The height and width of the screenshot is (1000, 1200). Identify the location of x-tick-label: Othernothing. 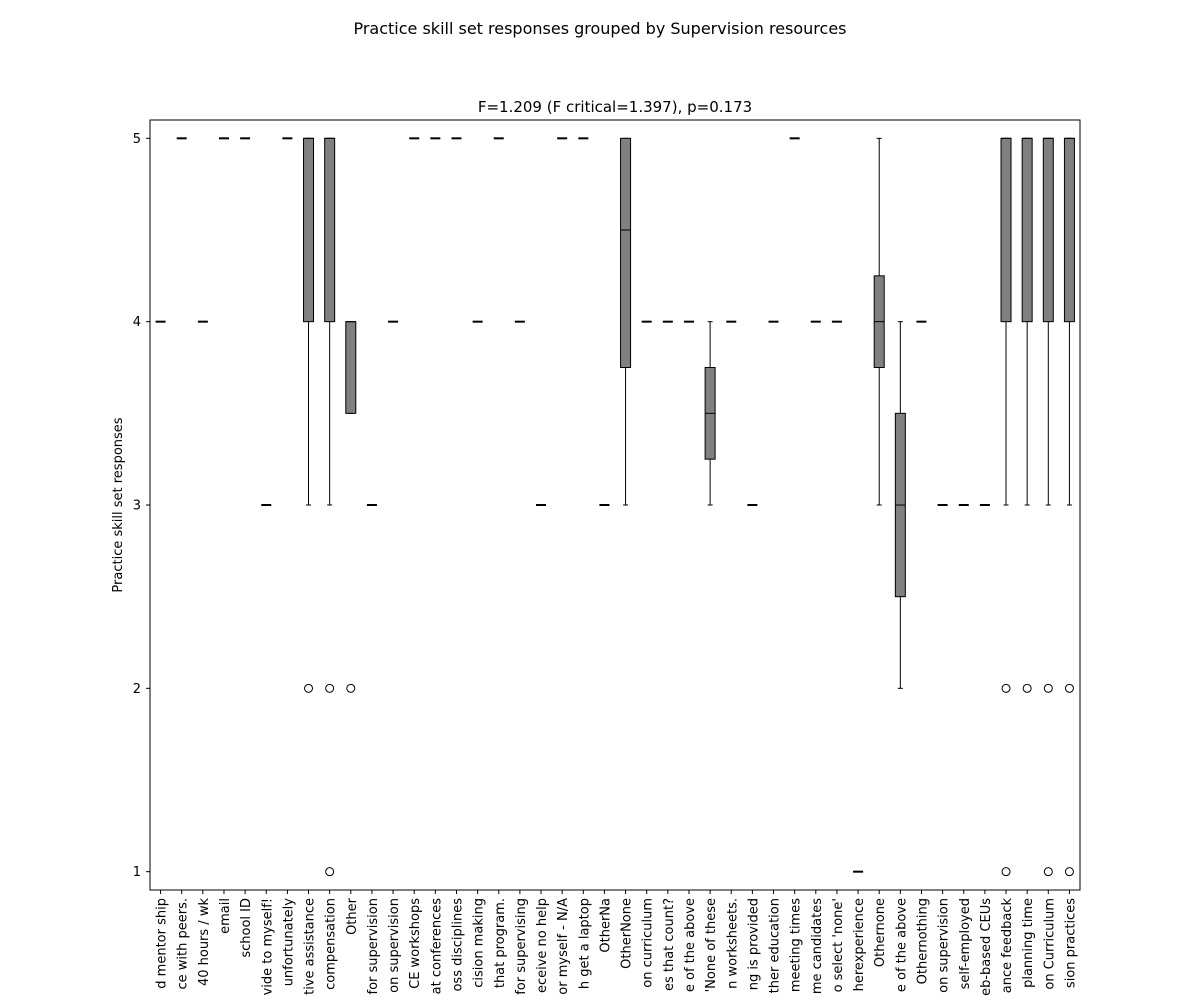
(922, 941).